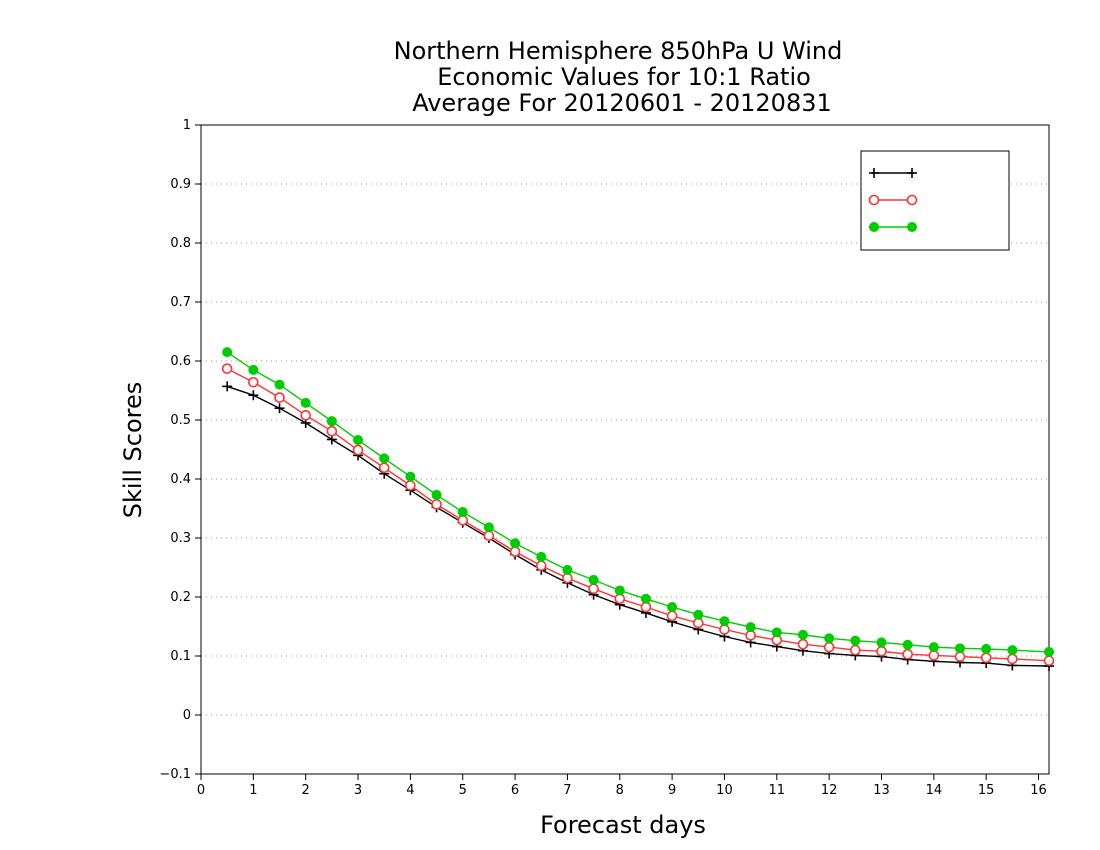 This screenshot has height=850, width=1100. I want to click on x-tick-label: 5, so click(463, 790).